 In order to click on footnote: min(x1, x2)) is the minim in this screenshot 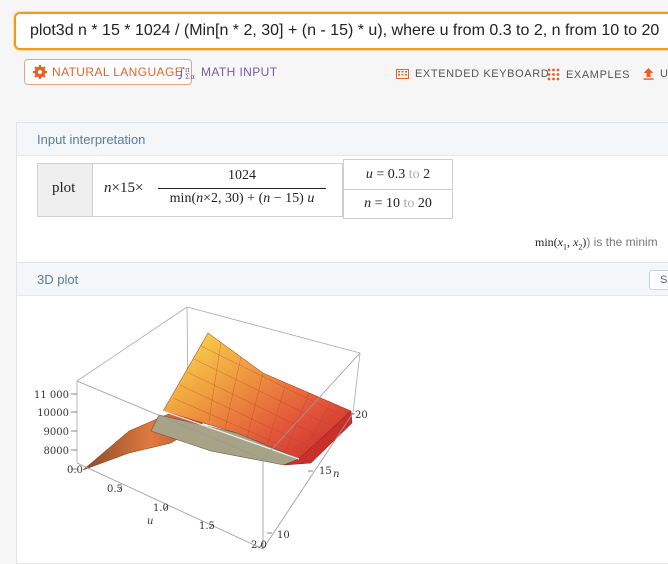, I will do `click(596, 243)`.